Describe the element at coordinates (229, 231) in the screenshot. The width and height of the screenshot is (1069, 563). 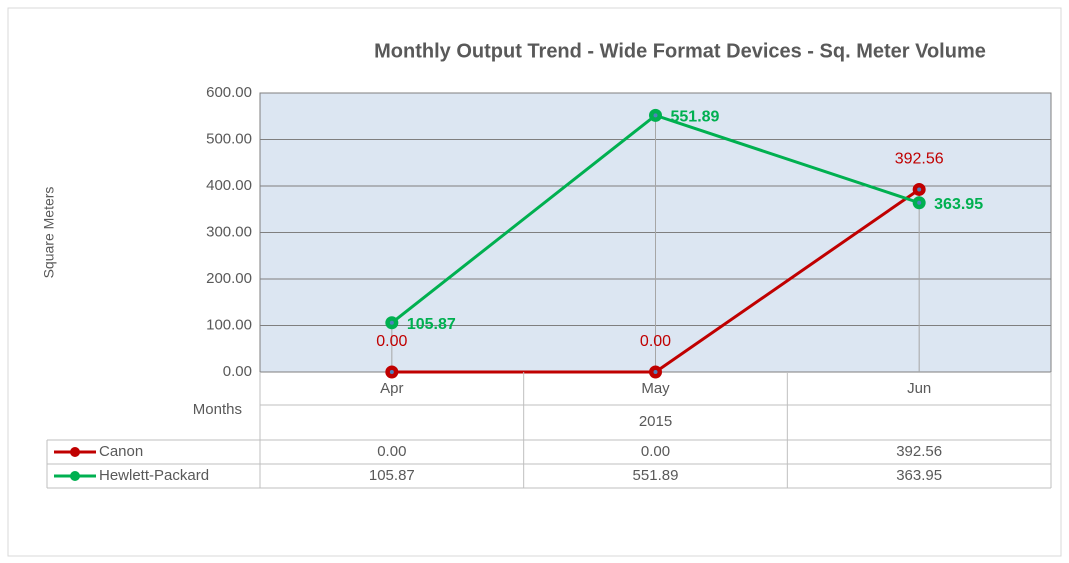
I see `y-tick-label: 300.00` at that location.